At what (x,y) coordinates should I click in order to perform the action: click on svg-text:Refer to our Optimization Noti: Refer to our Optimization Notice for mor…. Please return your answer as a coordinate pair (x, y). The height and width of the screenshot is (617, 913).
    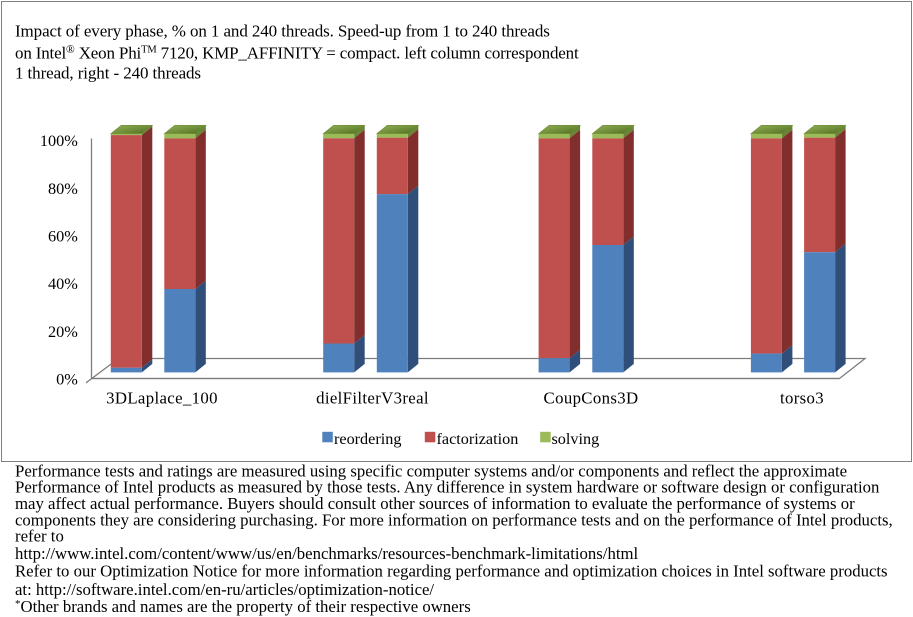
    Looking at the image, I should click on (451, 570).